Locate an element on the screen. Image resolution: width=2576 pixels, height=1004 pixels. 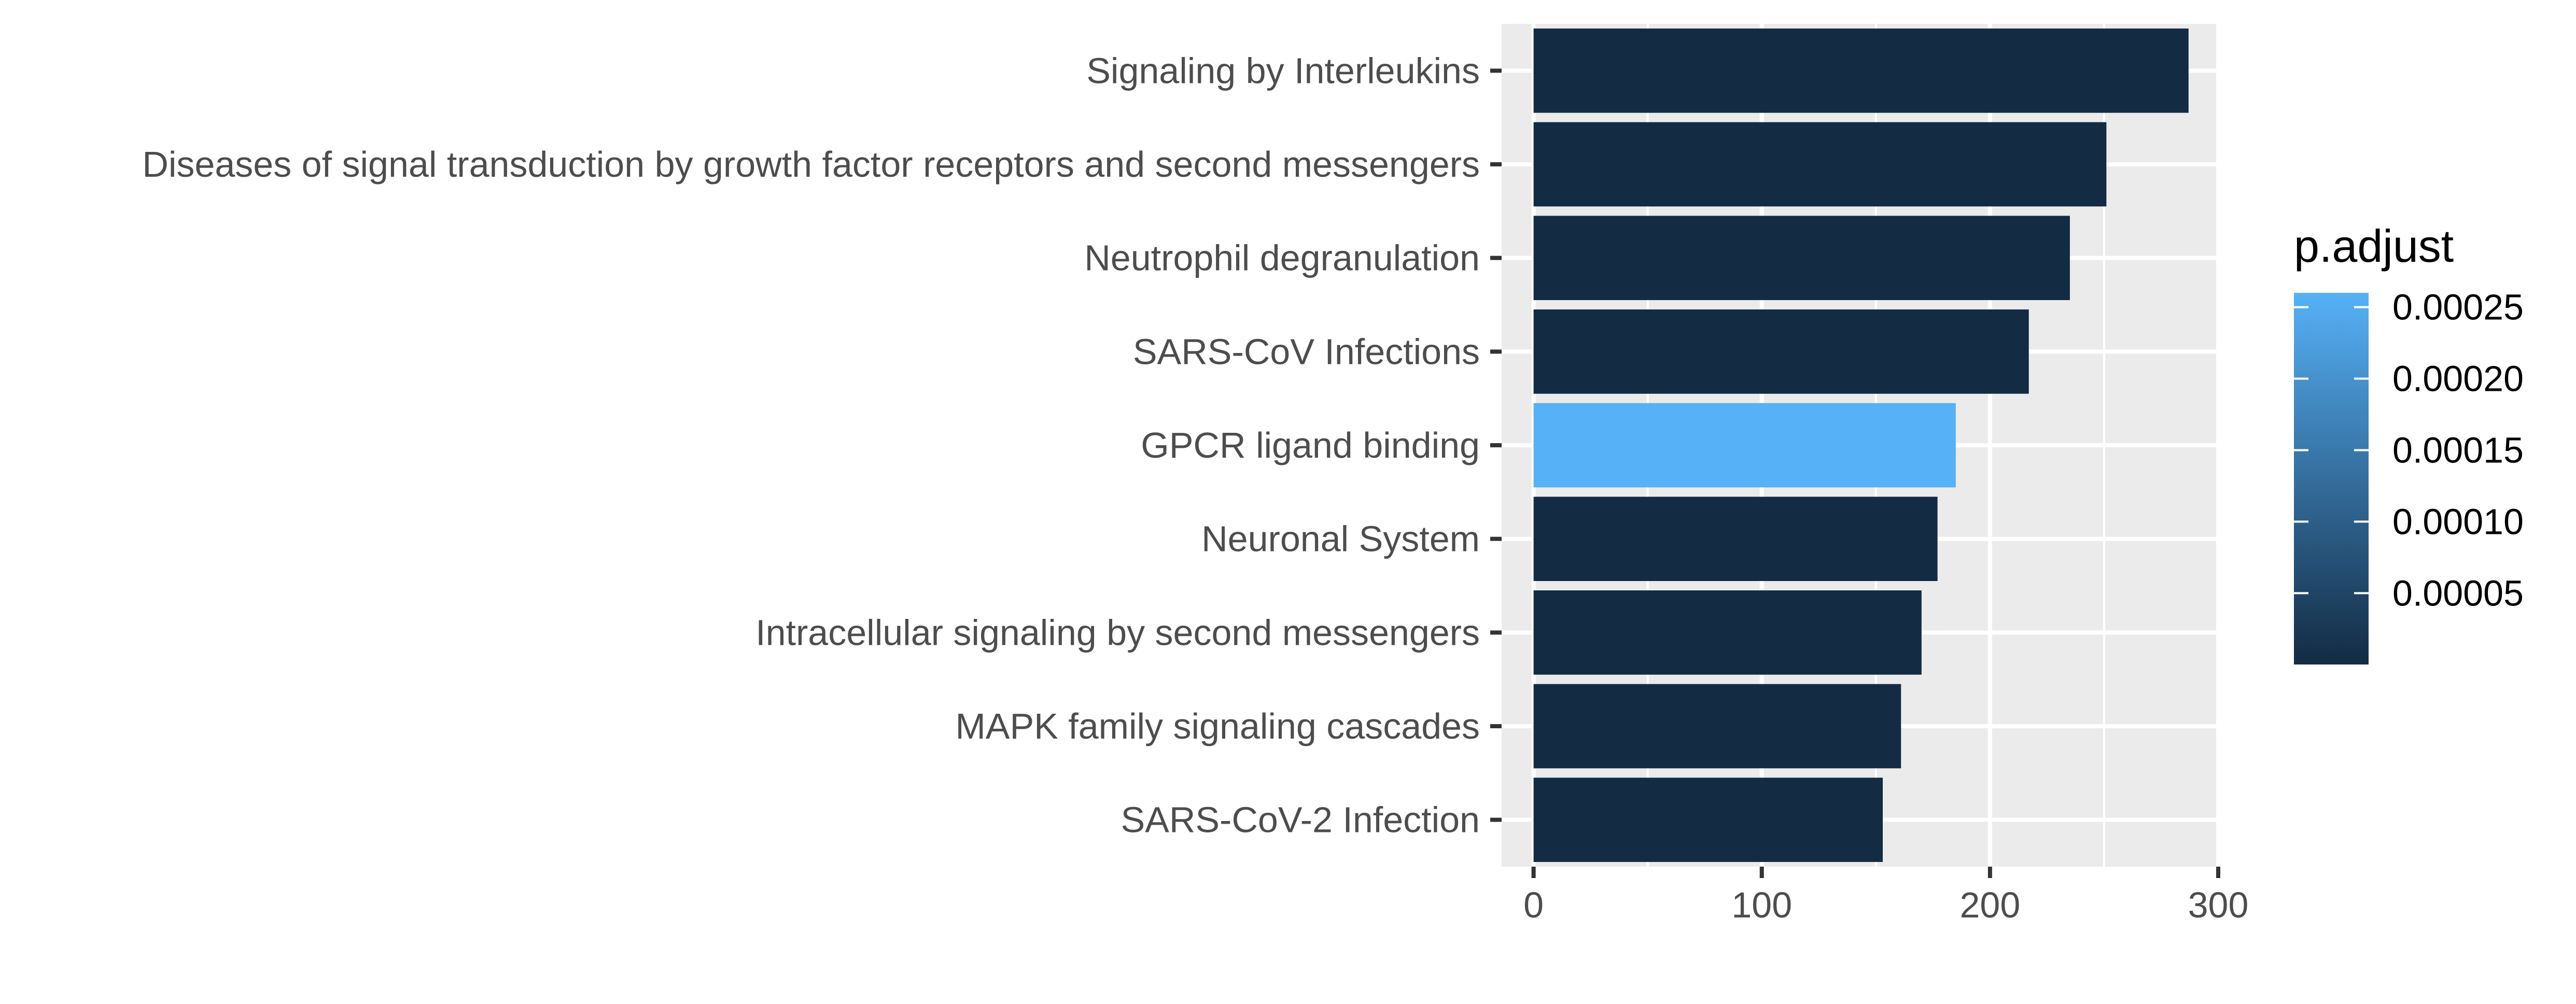
category-label: SARS-CoV-2 Infection is located at coordinates (1300, 820).